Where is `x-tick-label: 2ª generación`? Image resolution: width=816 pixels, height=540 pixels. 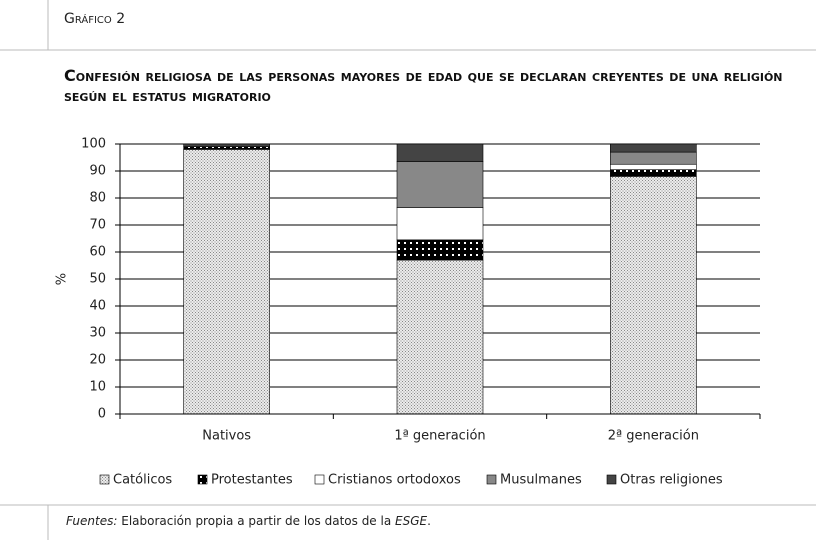 x-tick-label: 2ª generación is located at coordinates (653, 436).